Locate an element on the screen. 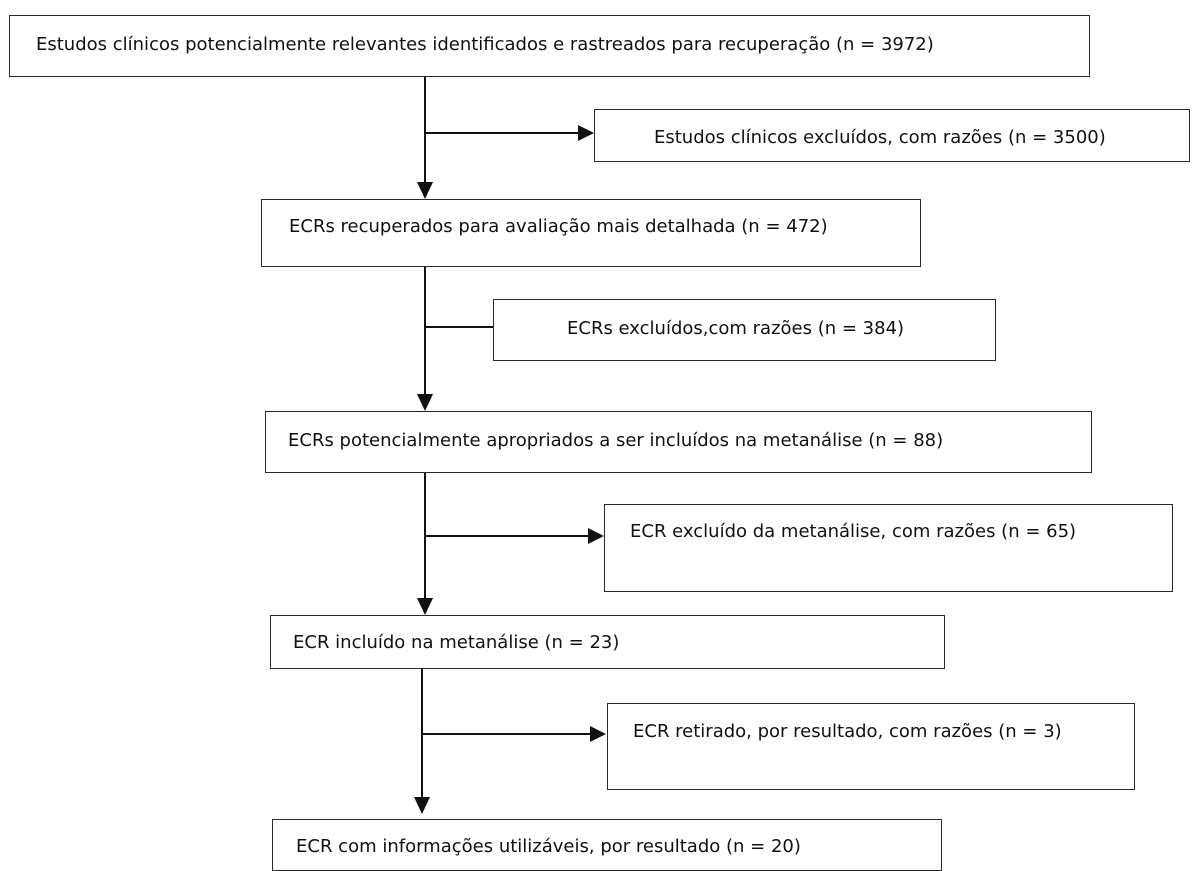 The height and width of the screenshot is (871, 1192). box-excluded-studies is located at coordinates (892, 135).